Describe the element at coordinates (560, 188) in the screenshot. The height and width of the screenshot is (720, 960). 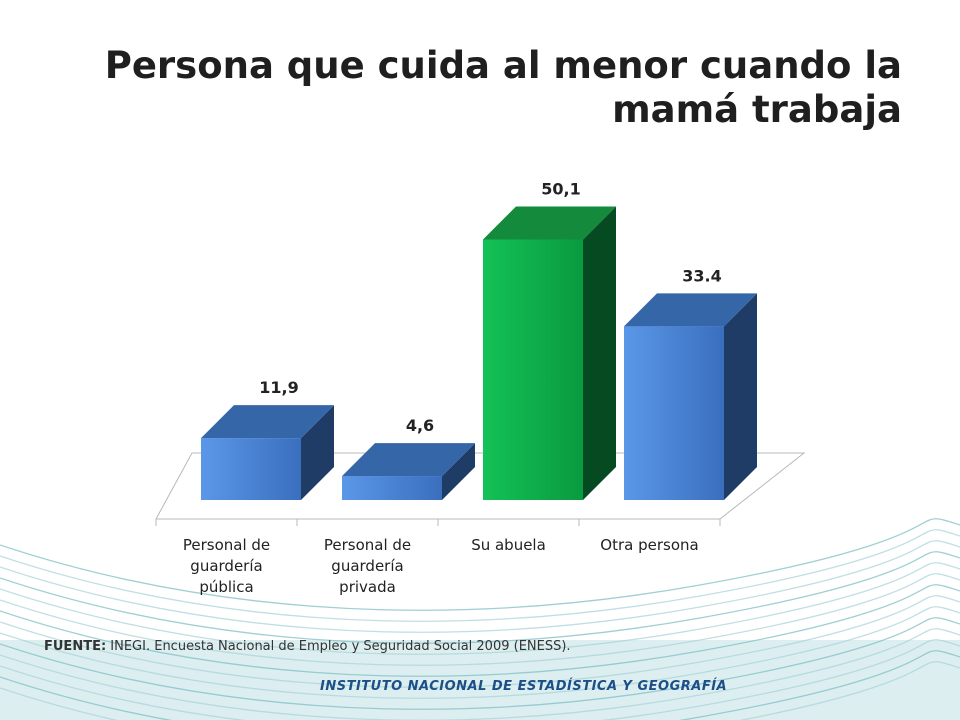
I see `value-label: 50,1` at that location.